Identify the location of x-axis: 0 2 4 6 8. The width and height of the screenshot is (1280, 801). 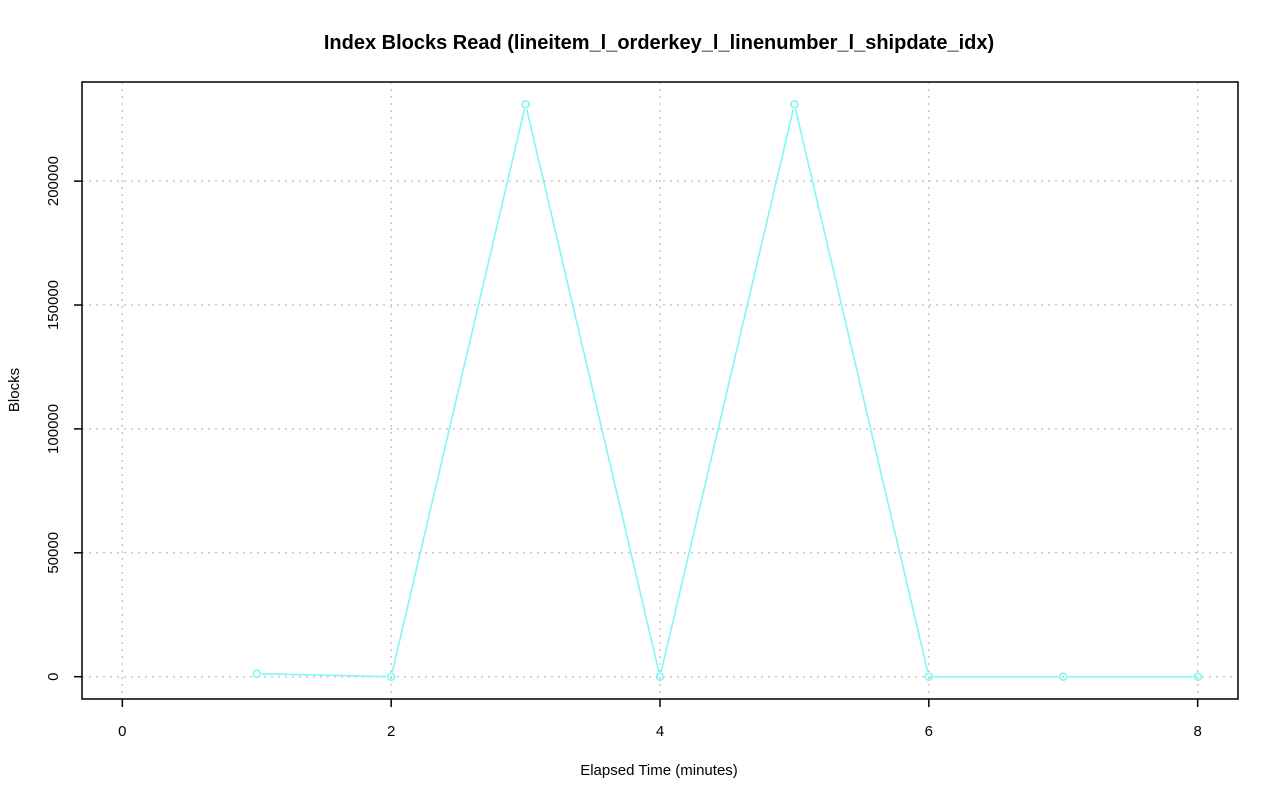
(660, 719).